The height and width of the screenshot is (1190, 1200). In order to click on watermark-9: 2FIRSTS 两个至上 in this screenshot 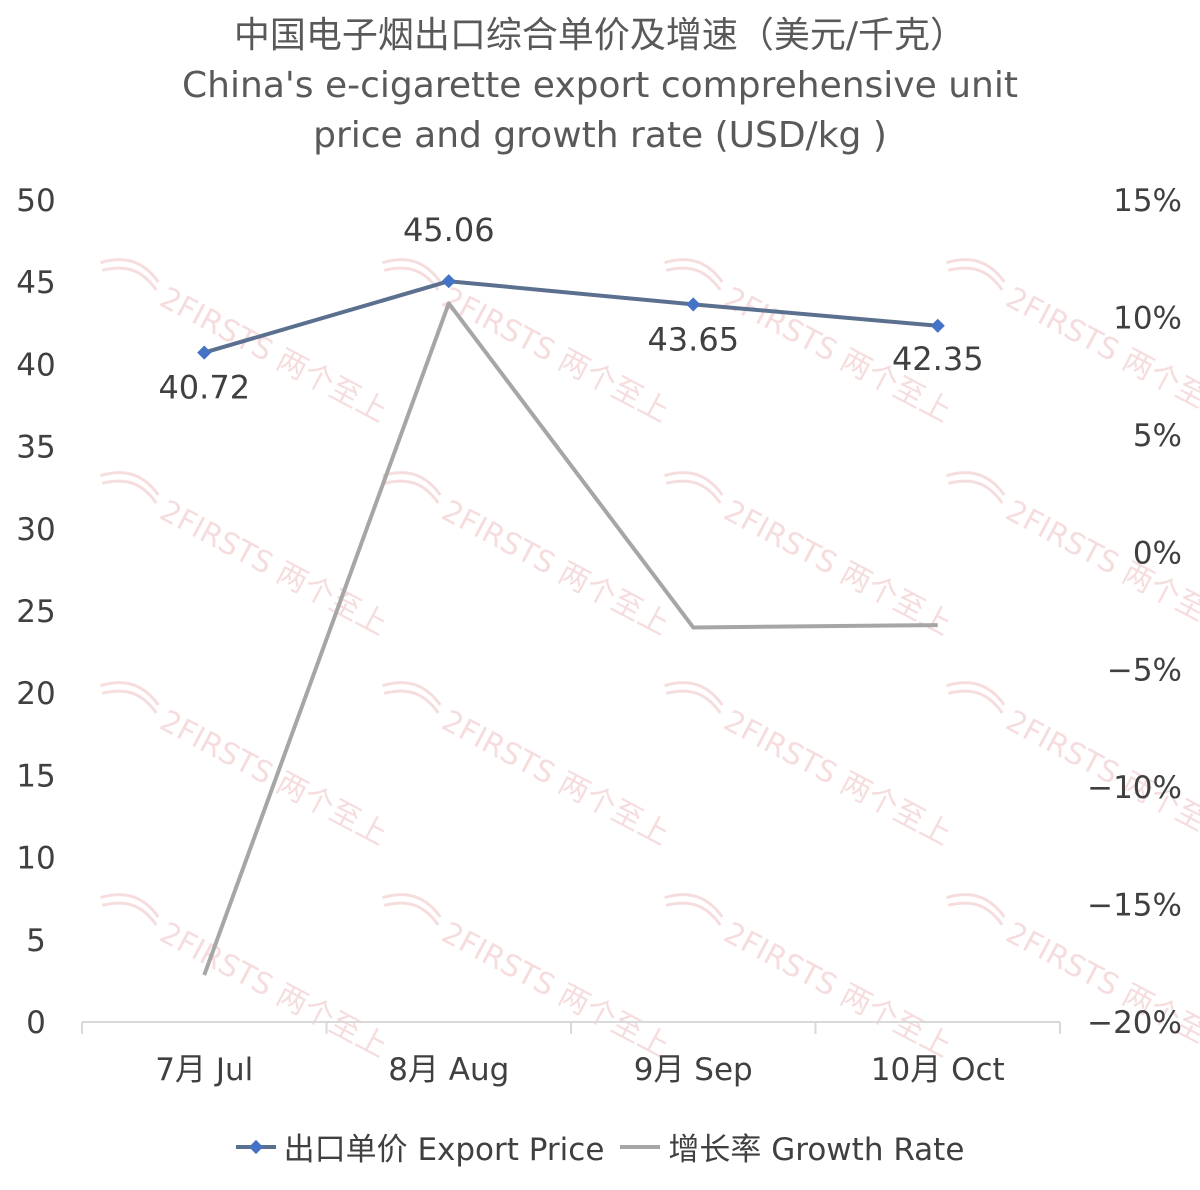, I will do `click(528, 767)`.